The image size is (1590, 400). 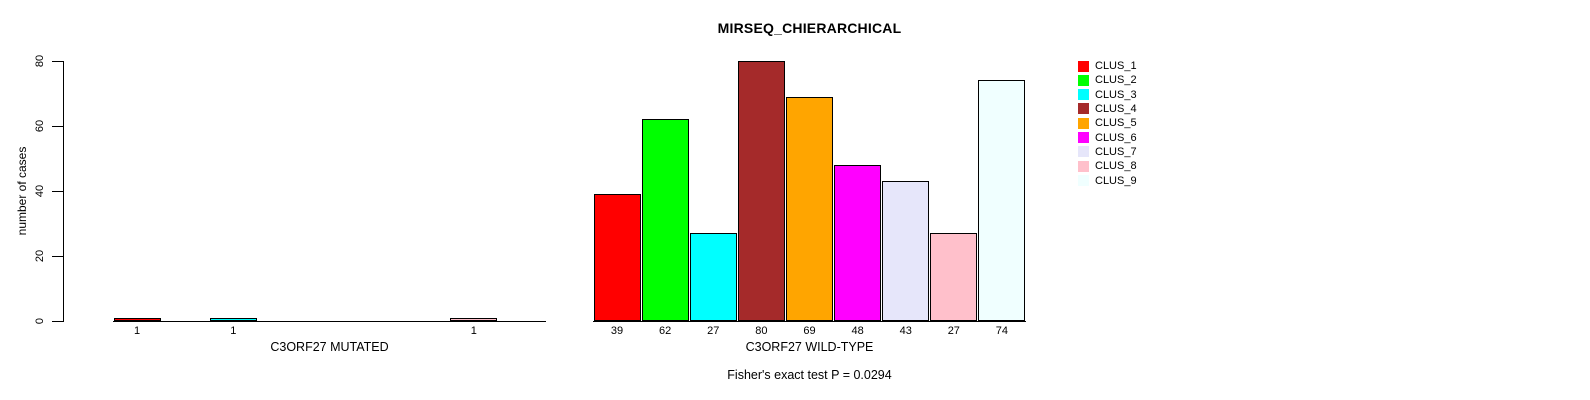 What do you see at coordinates (1116, 66) in the screenshot?
I see `legend-label: CLUS_1` at bounding box center [1116, 66].